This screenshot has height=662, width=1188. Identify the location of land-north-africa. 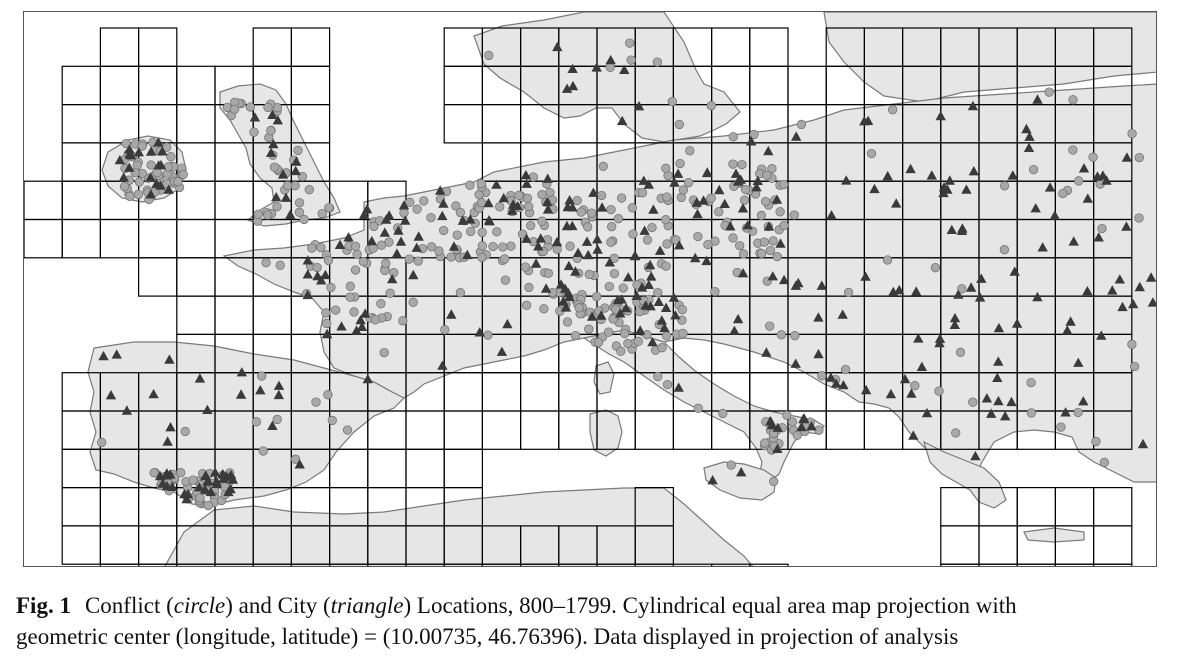
(459, 526).